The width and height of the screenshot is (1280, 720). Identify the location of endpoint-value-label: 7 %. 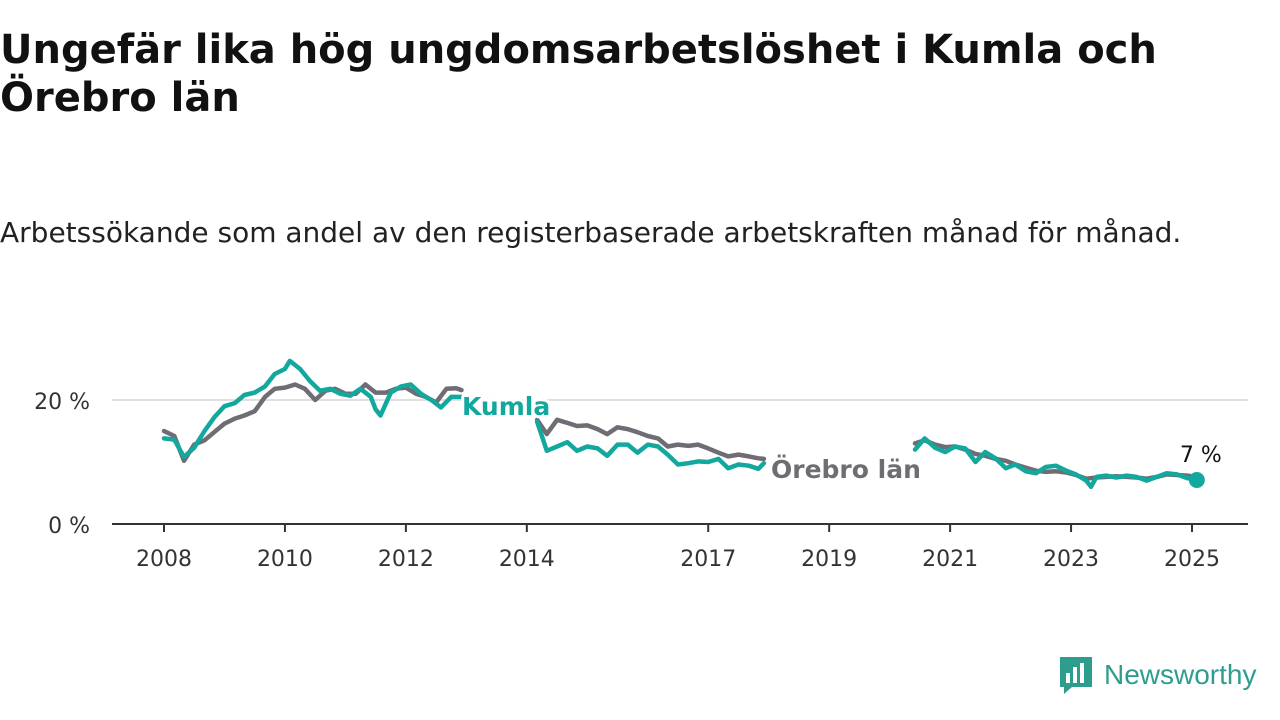
(1201, 455).